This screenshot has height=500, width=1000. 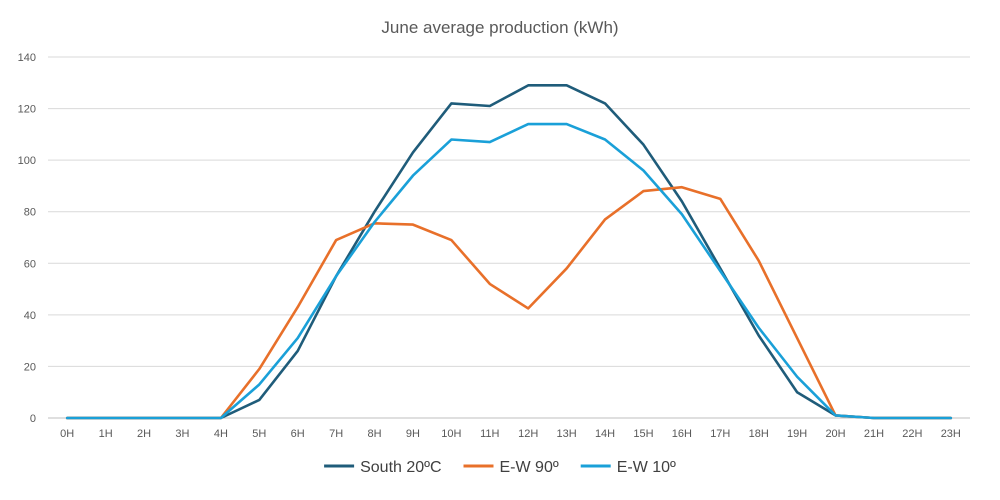 I want to click on legend-label: E-W 10º, so click(x=646, y=467).